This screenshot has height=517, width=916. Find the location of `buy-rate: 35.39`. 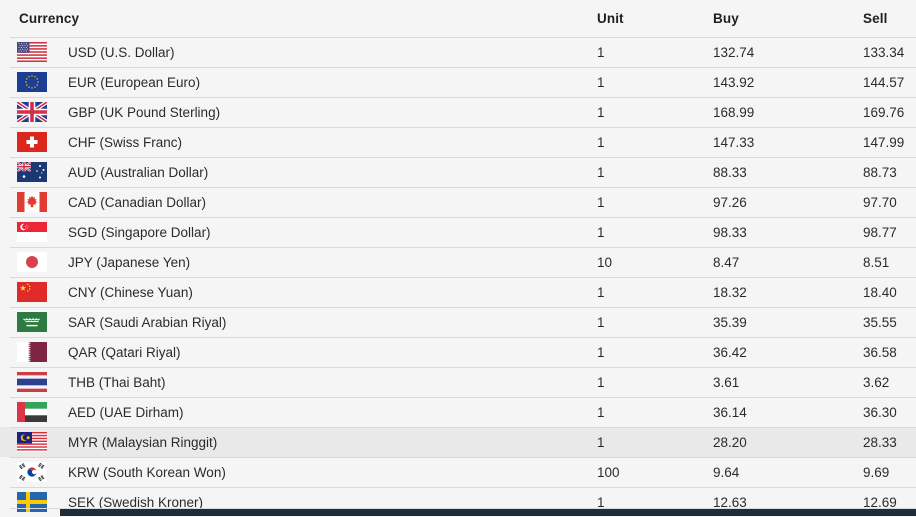

buy-rate: 35.39 is located at coordinates (730, 322).